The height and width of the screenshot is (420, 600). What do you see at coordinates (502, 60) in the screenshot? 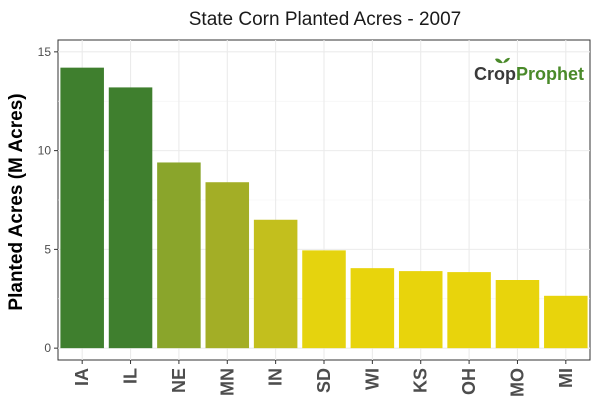
I see `sprout-icon` at bounding box center [502, 60].